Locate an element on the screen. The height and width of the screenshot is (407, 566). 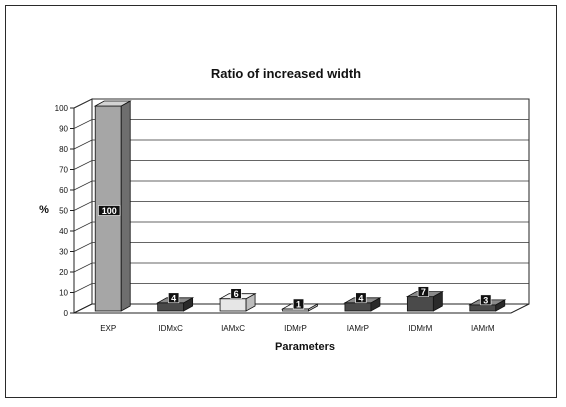
bar-iamrp: 4 is located at coordinates (362, 302).